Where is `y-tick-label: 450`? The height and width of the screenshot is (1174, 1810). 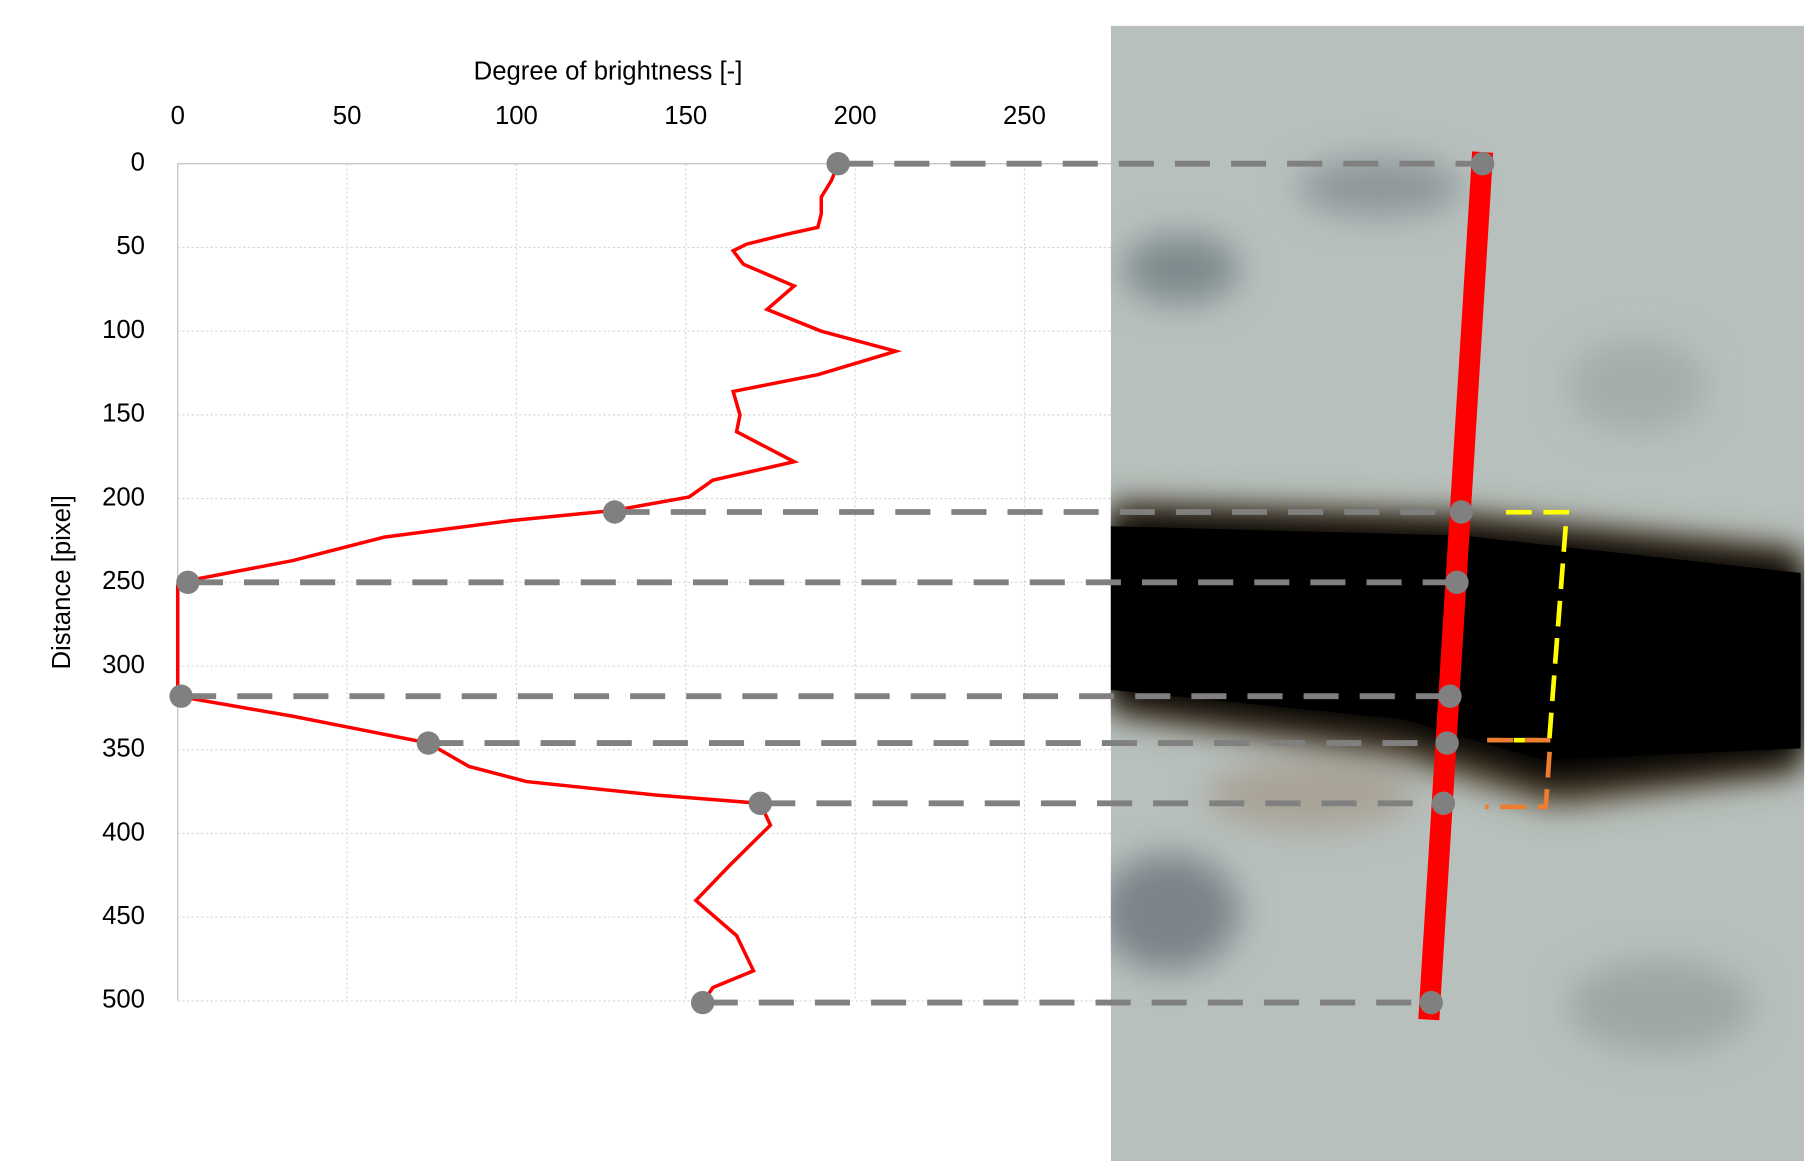
y-tick-label: 450 is located at coordinates (123, 916).